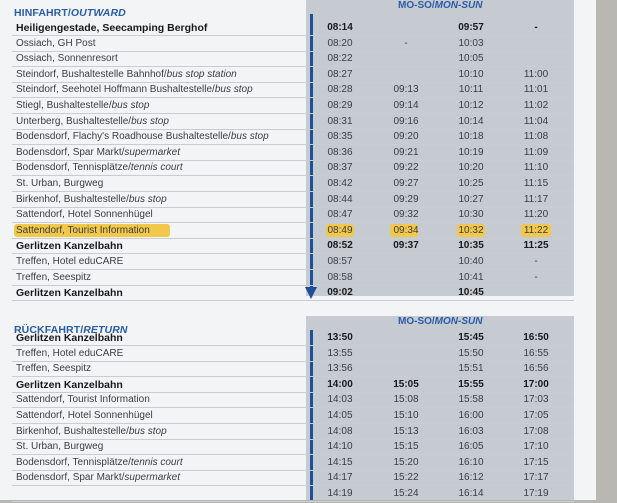 This screenshot has width=617, height=503. Describe the element at coordinates (471, 447) in the screenshot. I see `departure-time: 16:05` at that location.